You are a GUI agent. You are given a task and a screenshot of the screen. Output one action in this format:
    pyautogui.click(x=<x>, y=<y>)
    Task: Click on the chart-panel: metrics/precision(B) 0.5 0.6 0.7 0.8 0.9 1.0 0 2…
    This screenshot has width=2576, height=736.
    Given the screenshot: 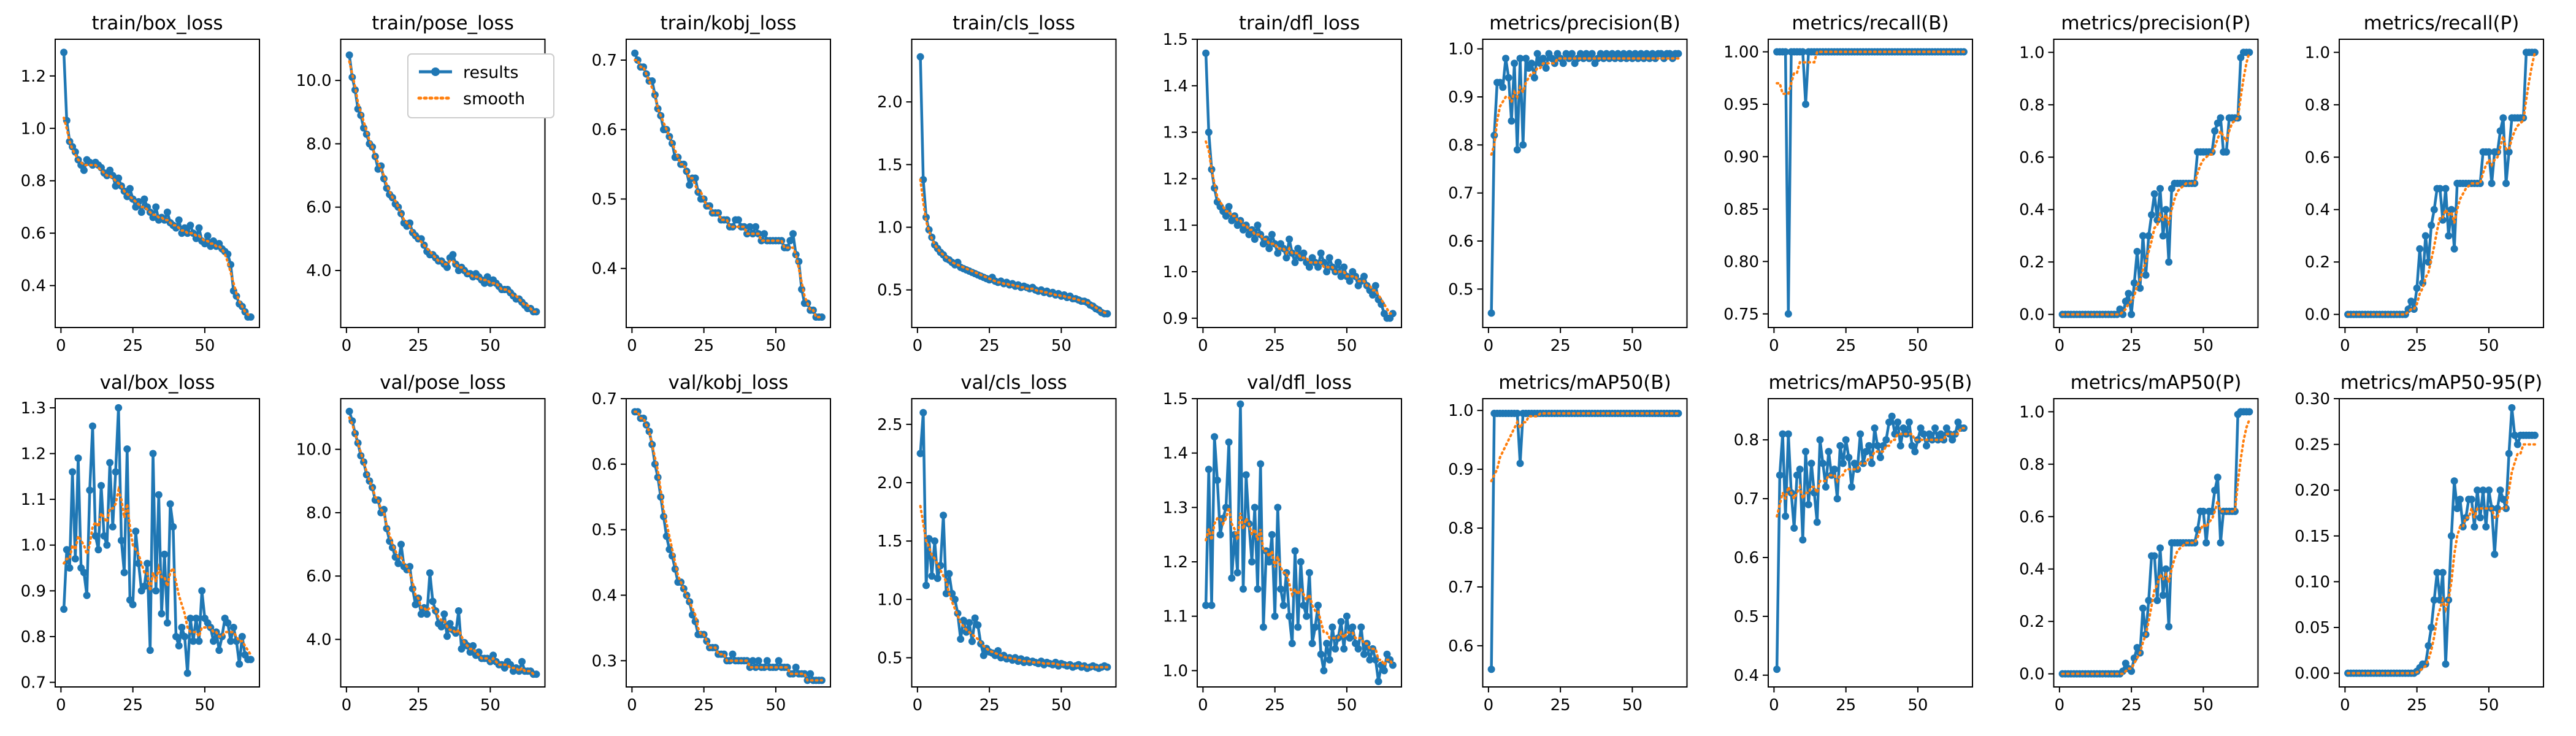 What is the action you would take?
    pyautogui.click(x=1568, y=183)
    